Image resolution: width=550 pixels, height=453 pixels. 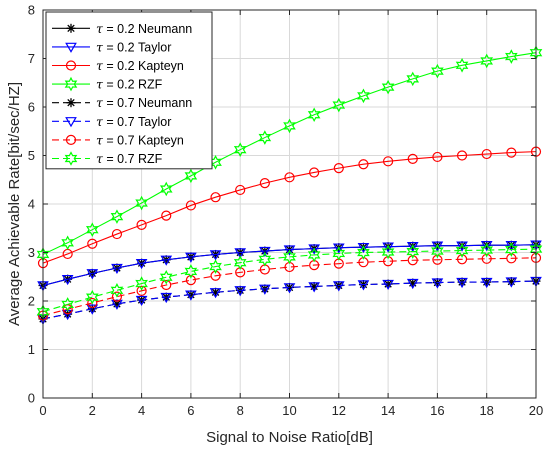 I want to click on legend-series-name: = 0.7 Taylor, so click(x=137, y=122).